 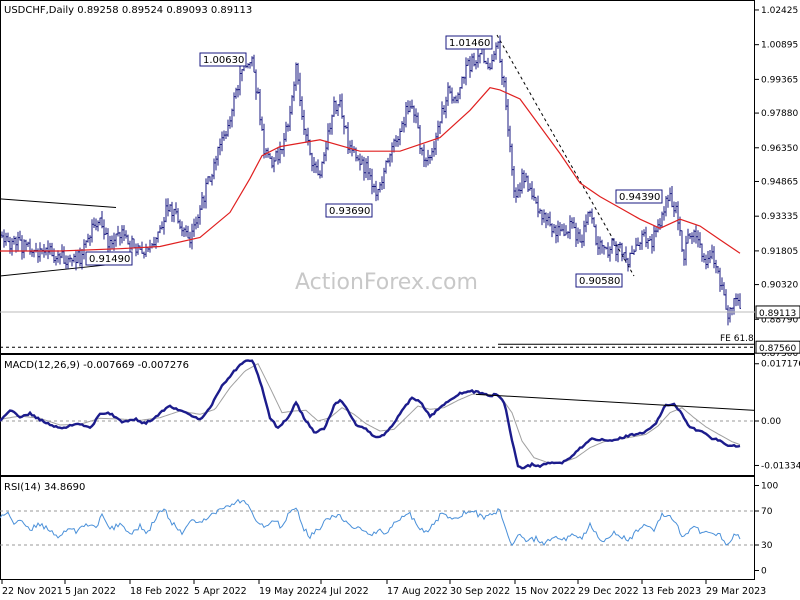 What do you see at coordinates (290, 591) in the screenshot?
I see `x-tick-label: 19 May 2022` at bounding box center [290, 591].